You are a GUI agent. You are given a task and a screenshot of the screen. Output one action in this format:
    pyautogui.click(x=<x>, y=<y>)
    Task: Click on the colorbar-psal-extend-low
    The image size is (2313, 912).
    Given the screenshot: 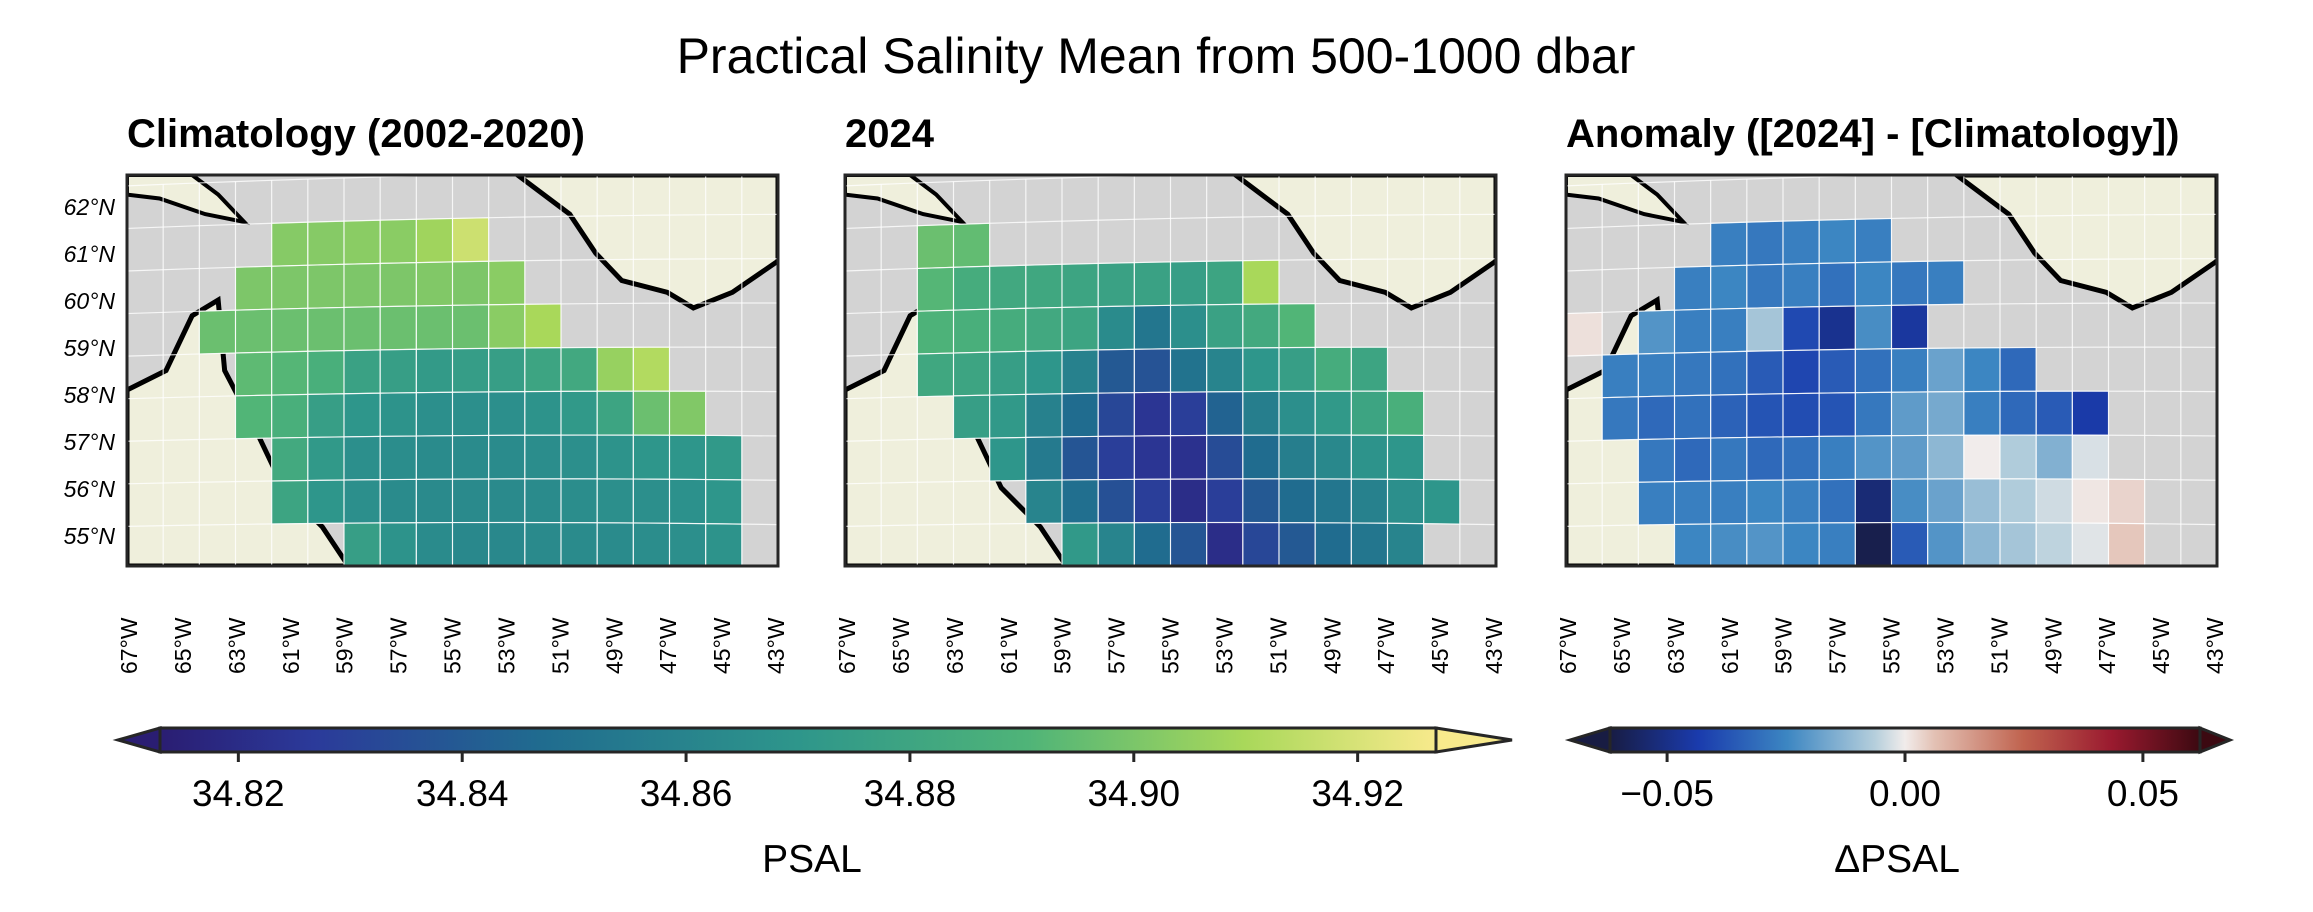 What is the action you would take?
    pyautogui.click(x=137, y=740)
    